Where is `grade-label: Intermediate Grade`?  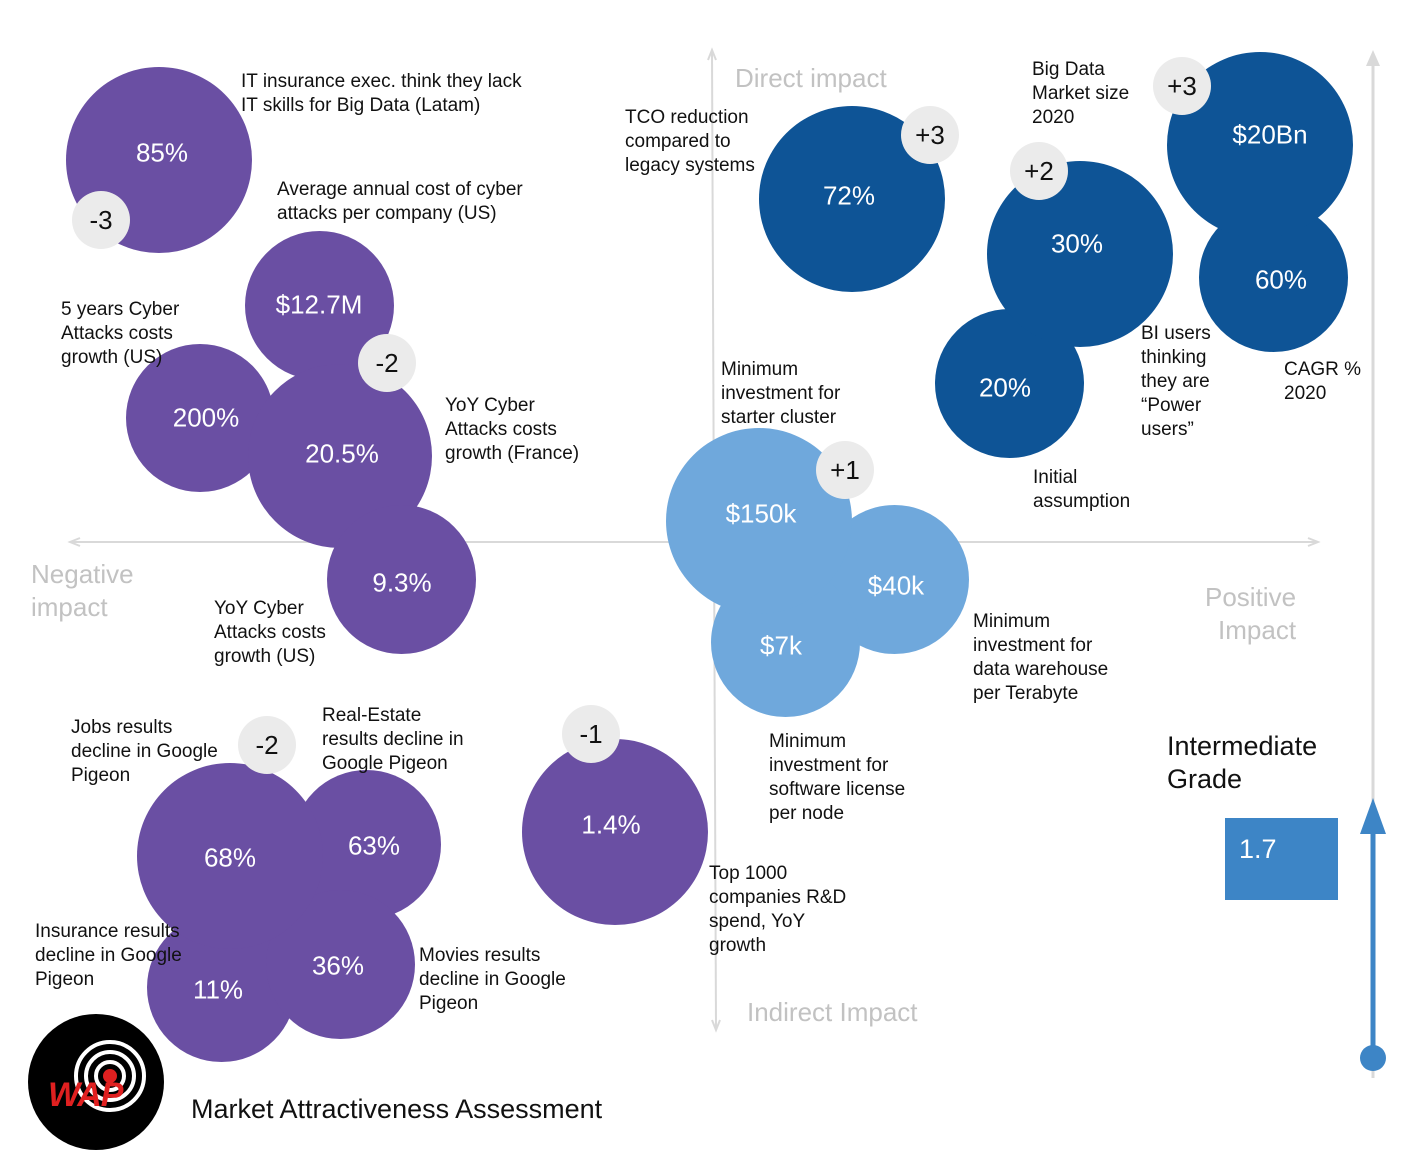 grade-label: Intermediate Grade is located at coordinates (1242, 762).